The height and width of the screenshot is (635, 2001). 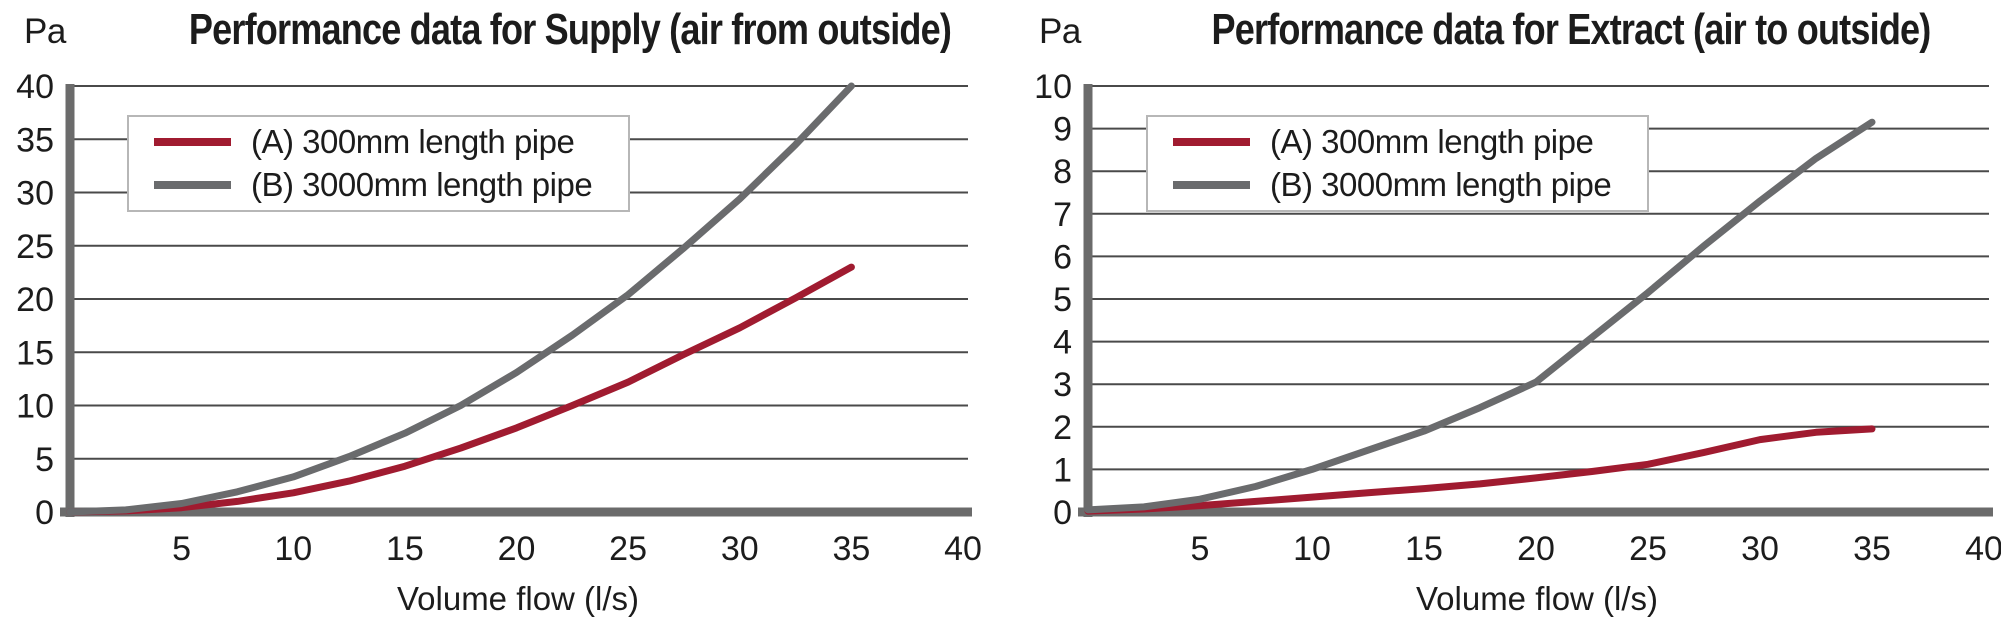 What do you see at coordinates (1062, 130) in the screenshot?
I see `y-tick-label: 9` at bounding box center [1062, 130].